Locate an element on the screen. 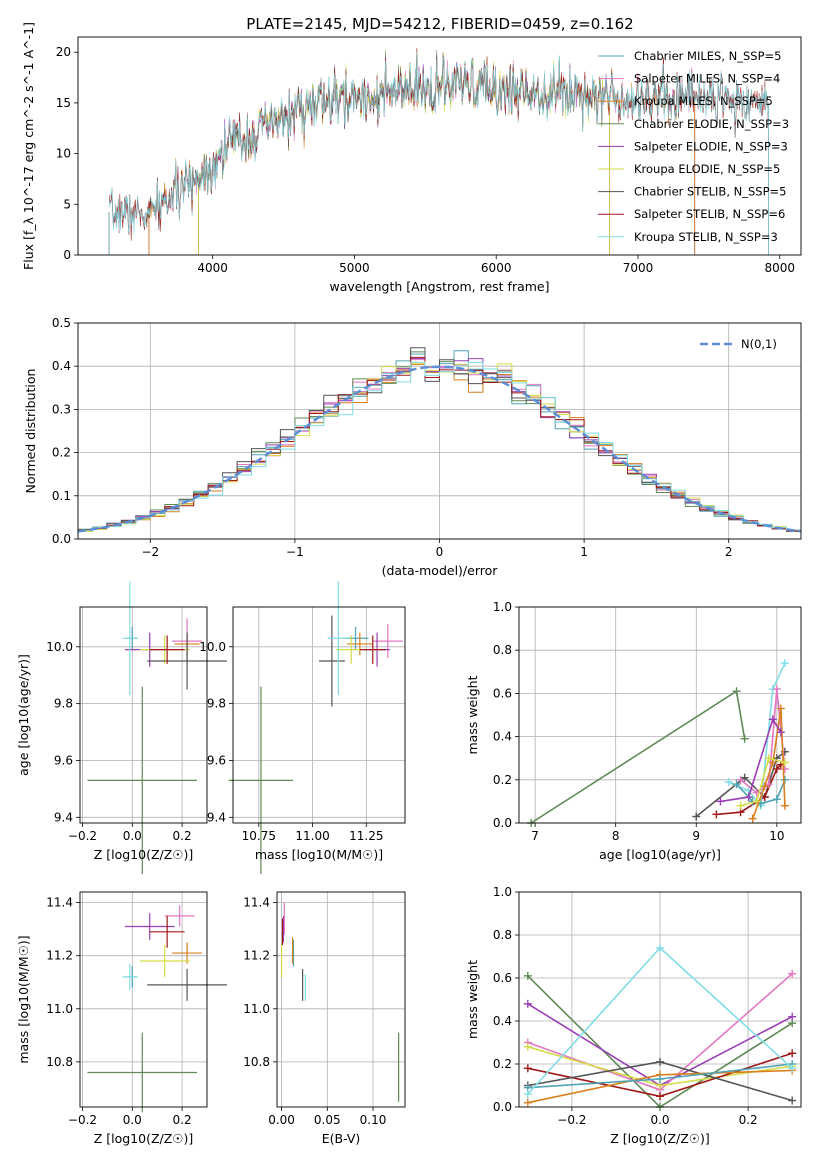  x-tick-label: 0.05 is located at coordinates (327, 1120).